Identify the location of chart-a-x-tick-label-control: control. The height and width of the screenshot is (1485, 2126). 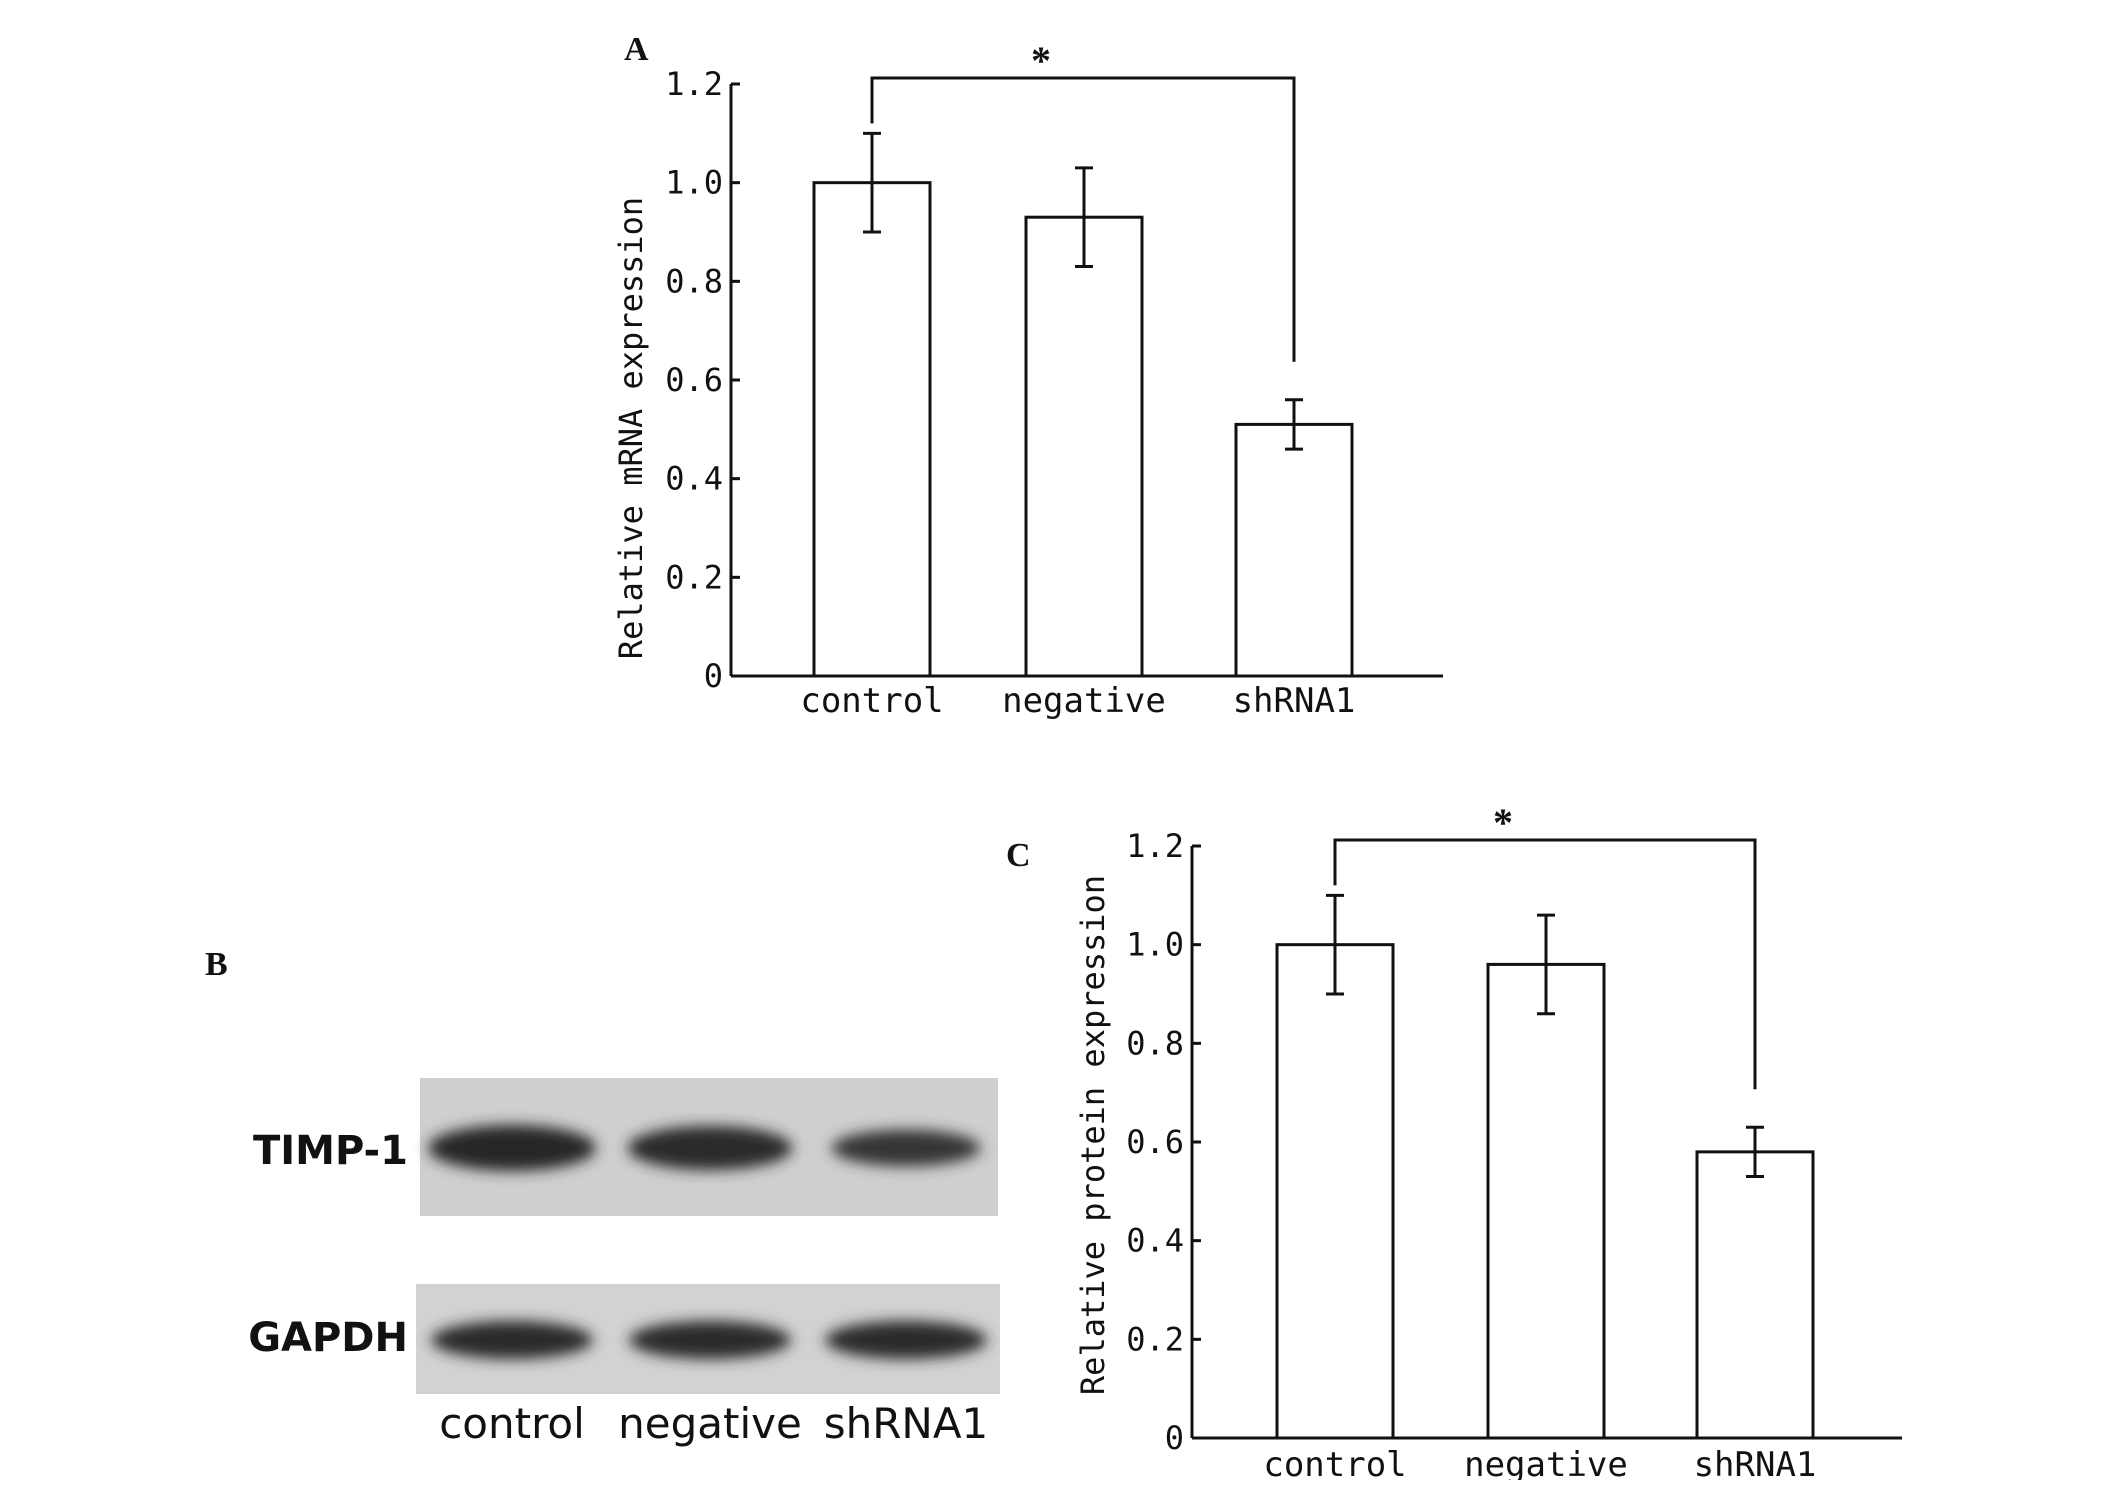
(871, 701).